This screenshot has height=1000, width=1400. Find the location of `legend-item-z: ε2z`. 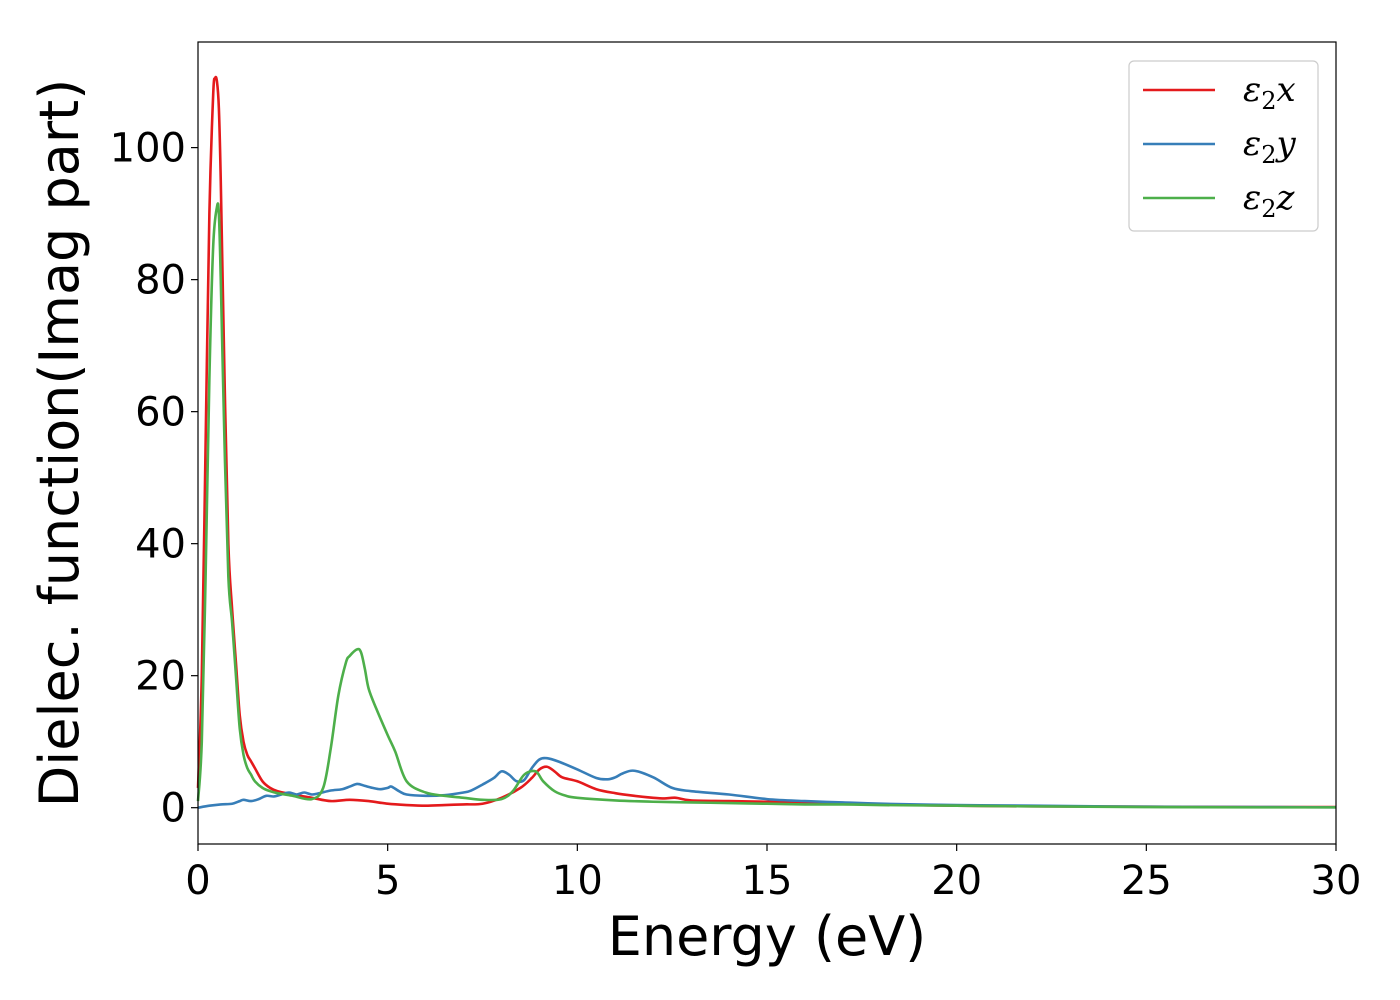

legend-item-z: ε2z is located at coordinates (1219, 200).